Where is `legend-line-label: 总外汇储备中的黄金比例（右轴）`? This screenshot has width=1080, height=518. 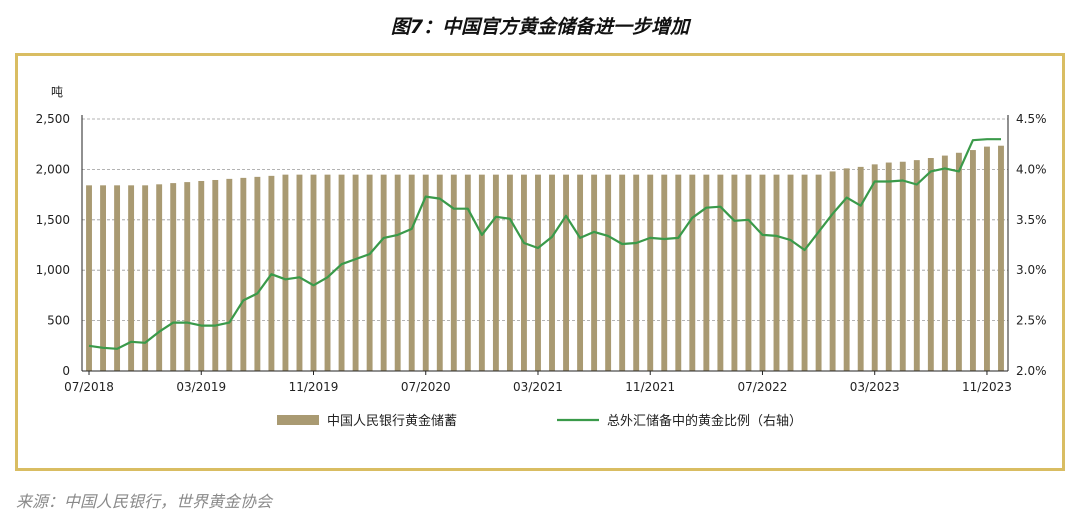 legend-line-label: 总外汇储备中的黄金比例（右轴） is located at coordinates (704, 421).